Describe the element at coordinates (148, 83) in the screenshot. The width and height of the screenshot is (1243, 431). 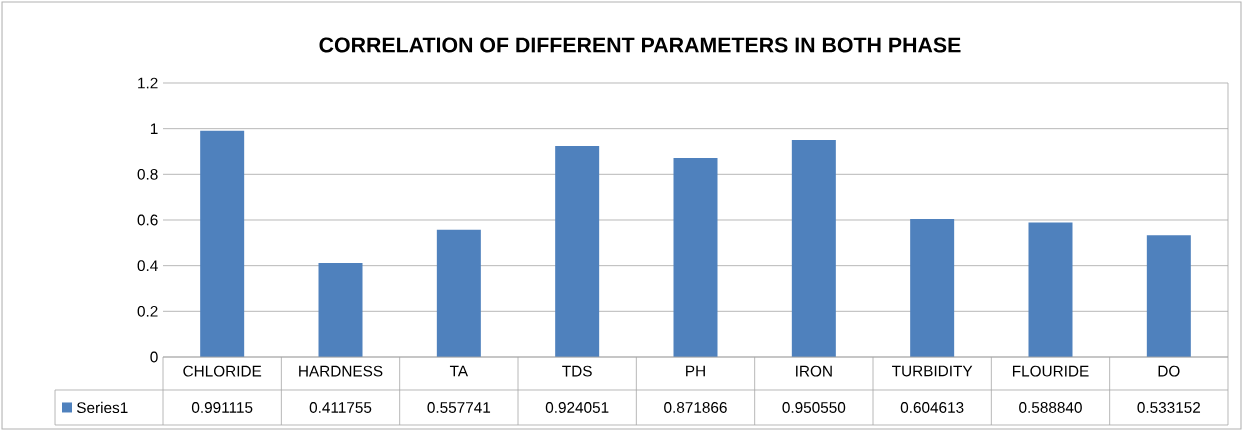
I see `y-tick-label: 1.2` at that location.